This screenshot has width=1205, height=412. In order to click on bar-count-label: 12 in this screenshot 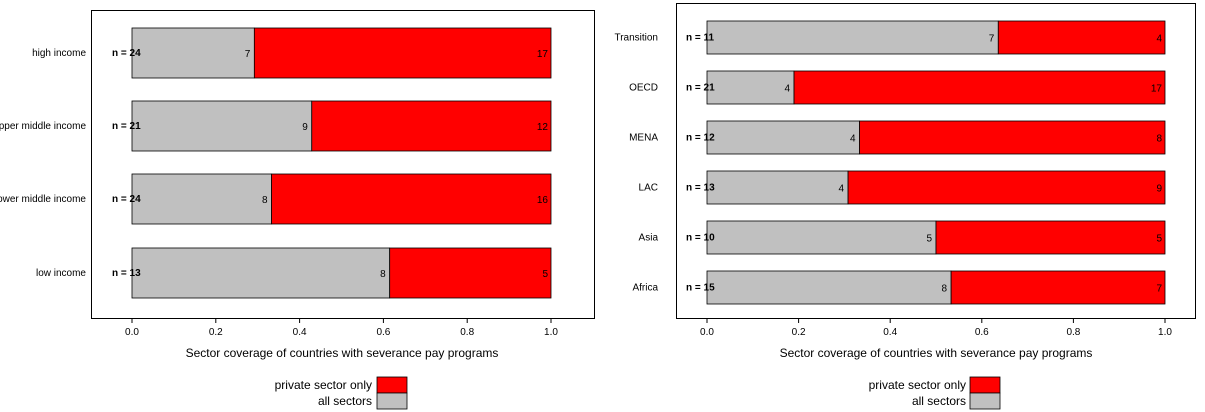, I will do `click(543, 127)`.